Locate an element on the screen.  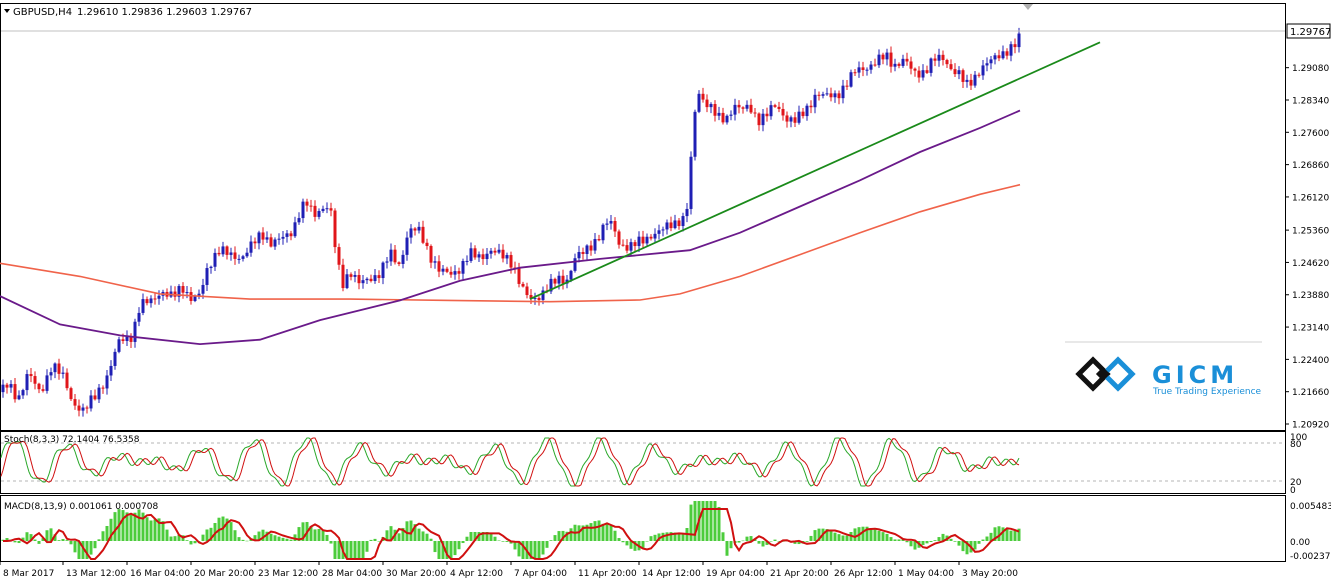
gicm-logo: GICM True Trading Experience is located at coordinates (1163, 369).